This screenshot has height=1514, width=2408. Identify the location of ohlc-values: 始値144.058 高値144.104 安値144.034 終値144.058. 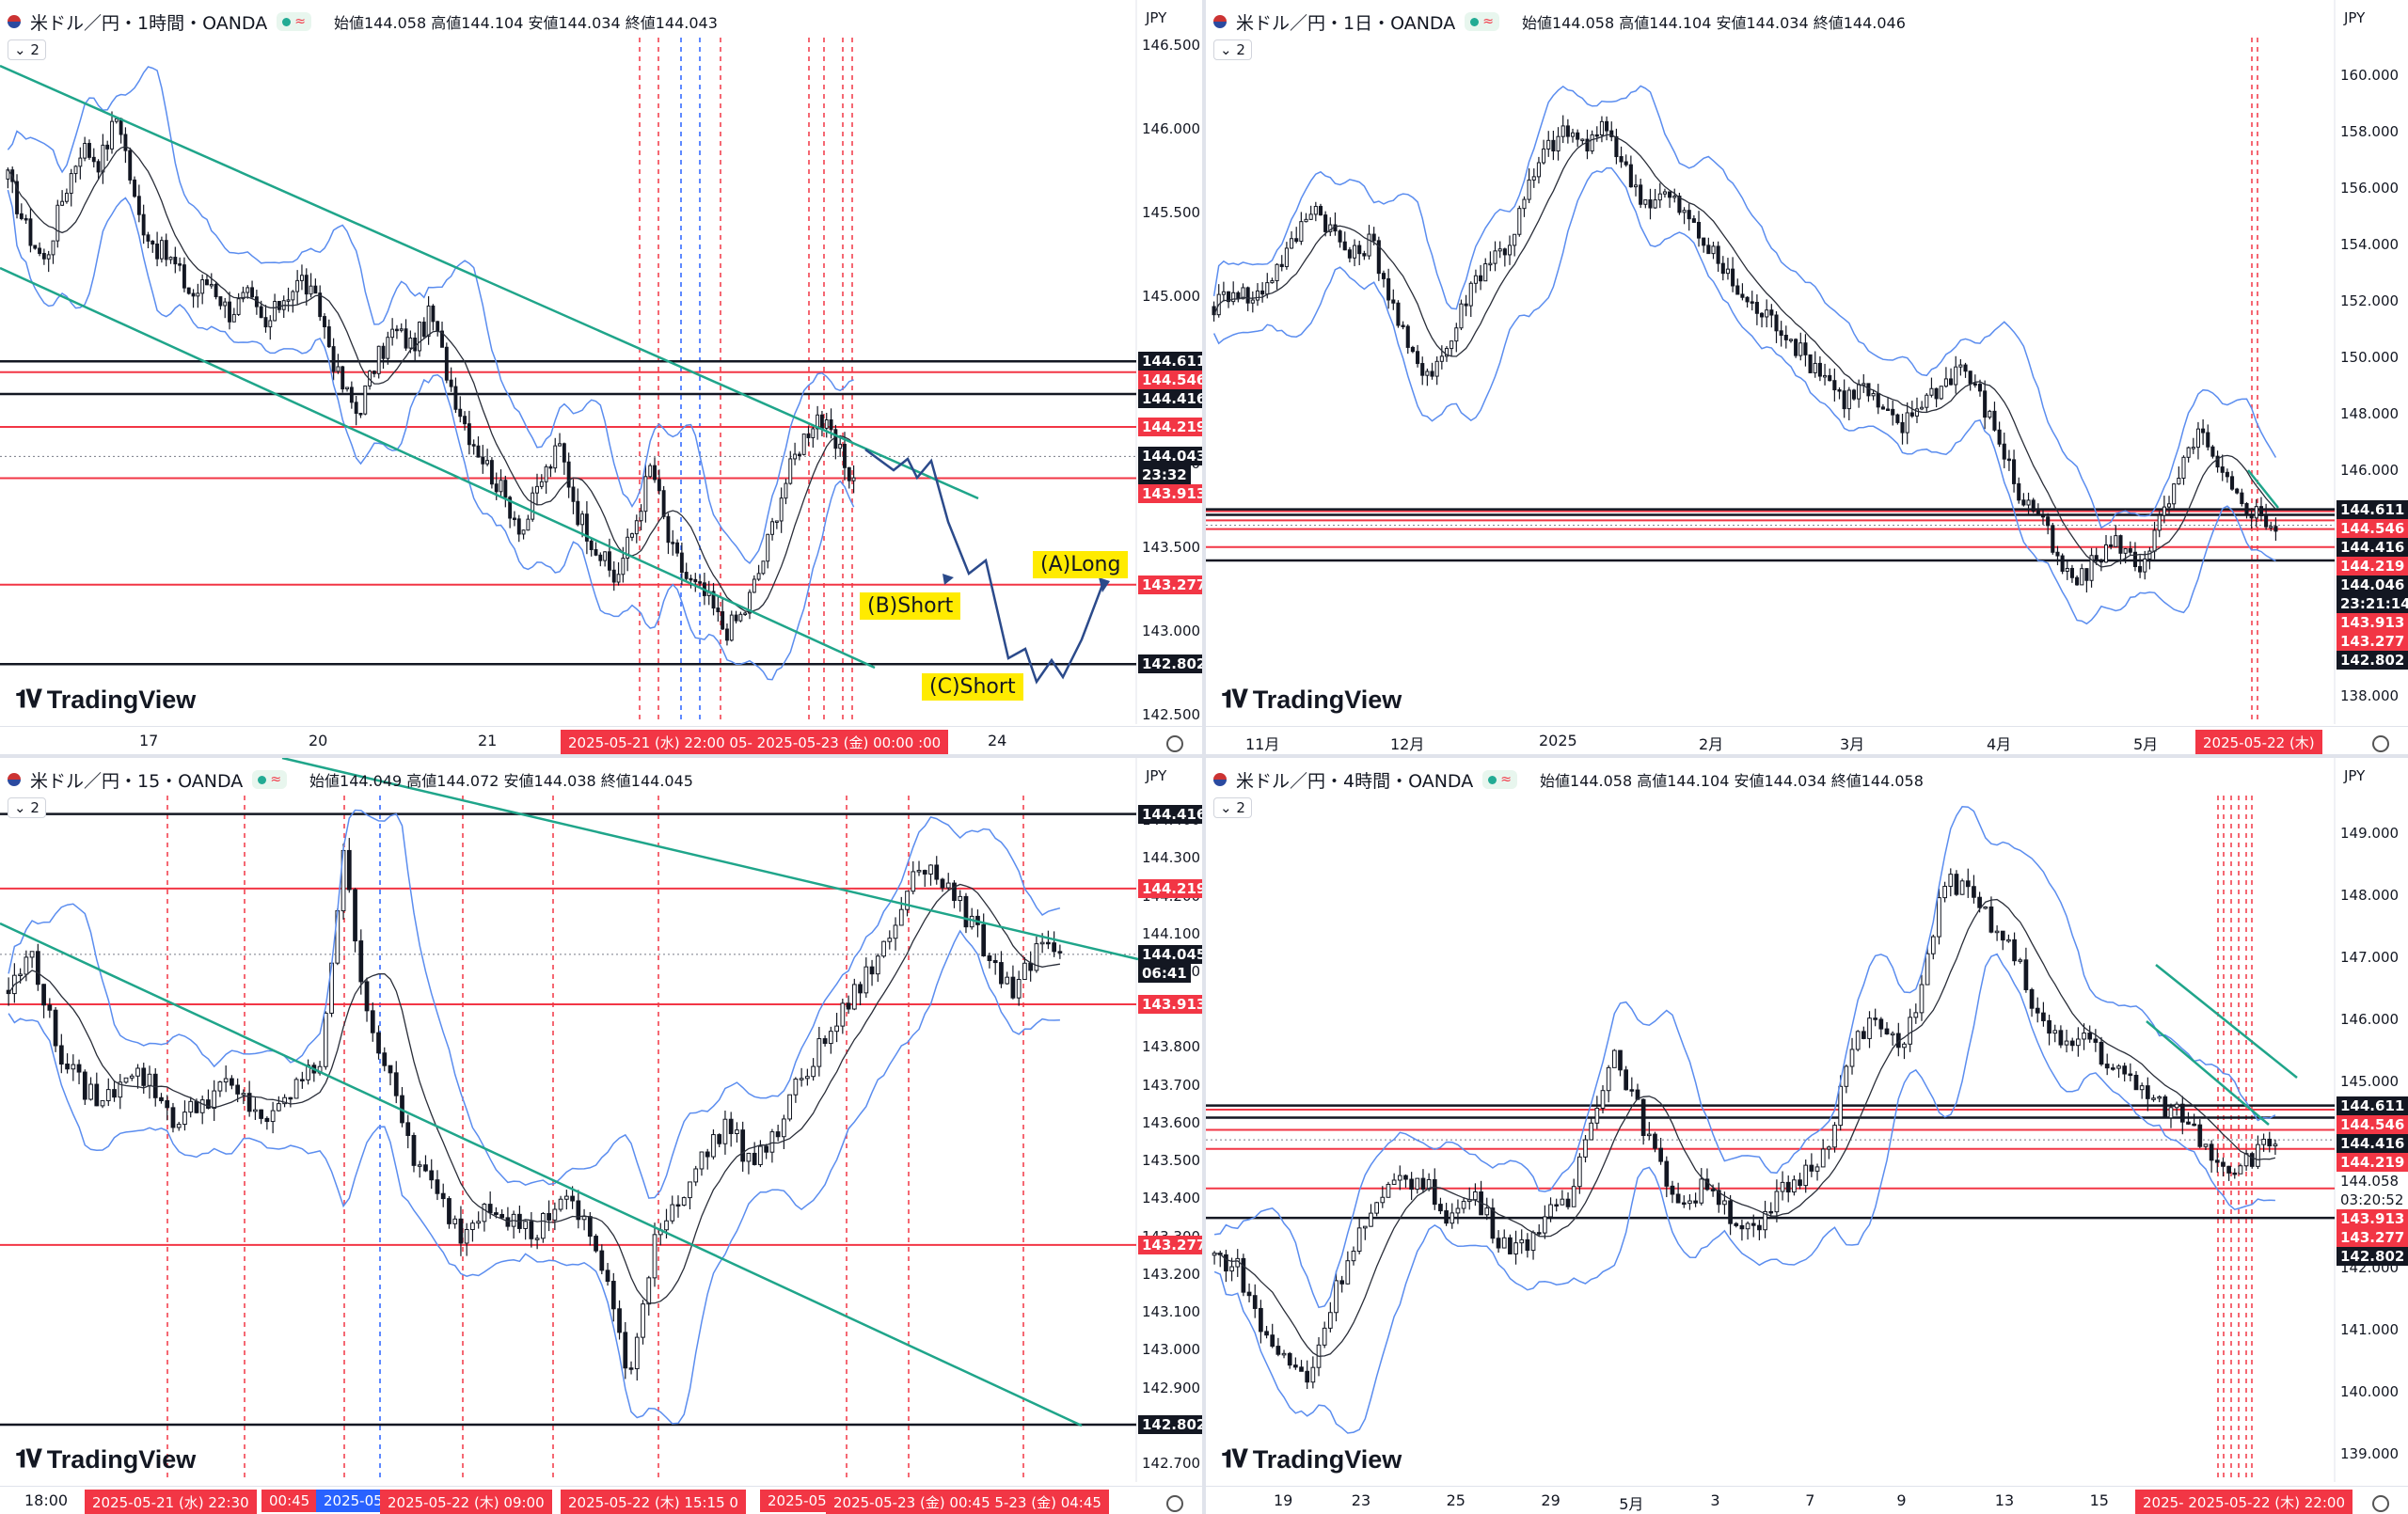
(1732, 781).